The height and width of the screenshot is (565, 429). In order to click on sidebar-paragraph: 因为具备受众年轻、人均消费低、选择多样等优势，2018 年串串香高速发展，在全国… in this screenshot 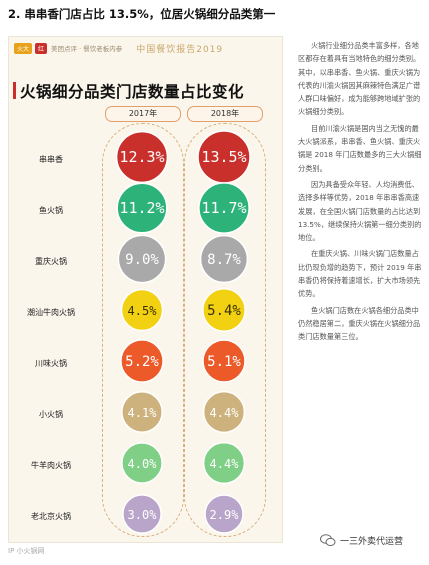, I will do `click(360, 211)`.